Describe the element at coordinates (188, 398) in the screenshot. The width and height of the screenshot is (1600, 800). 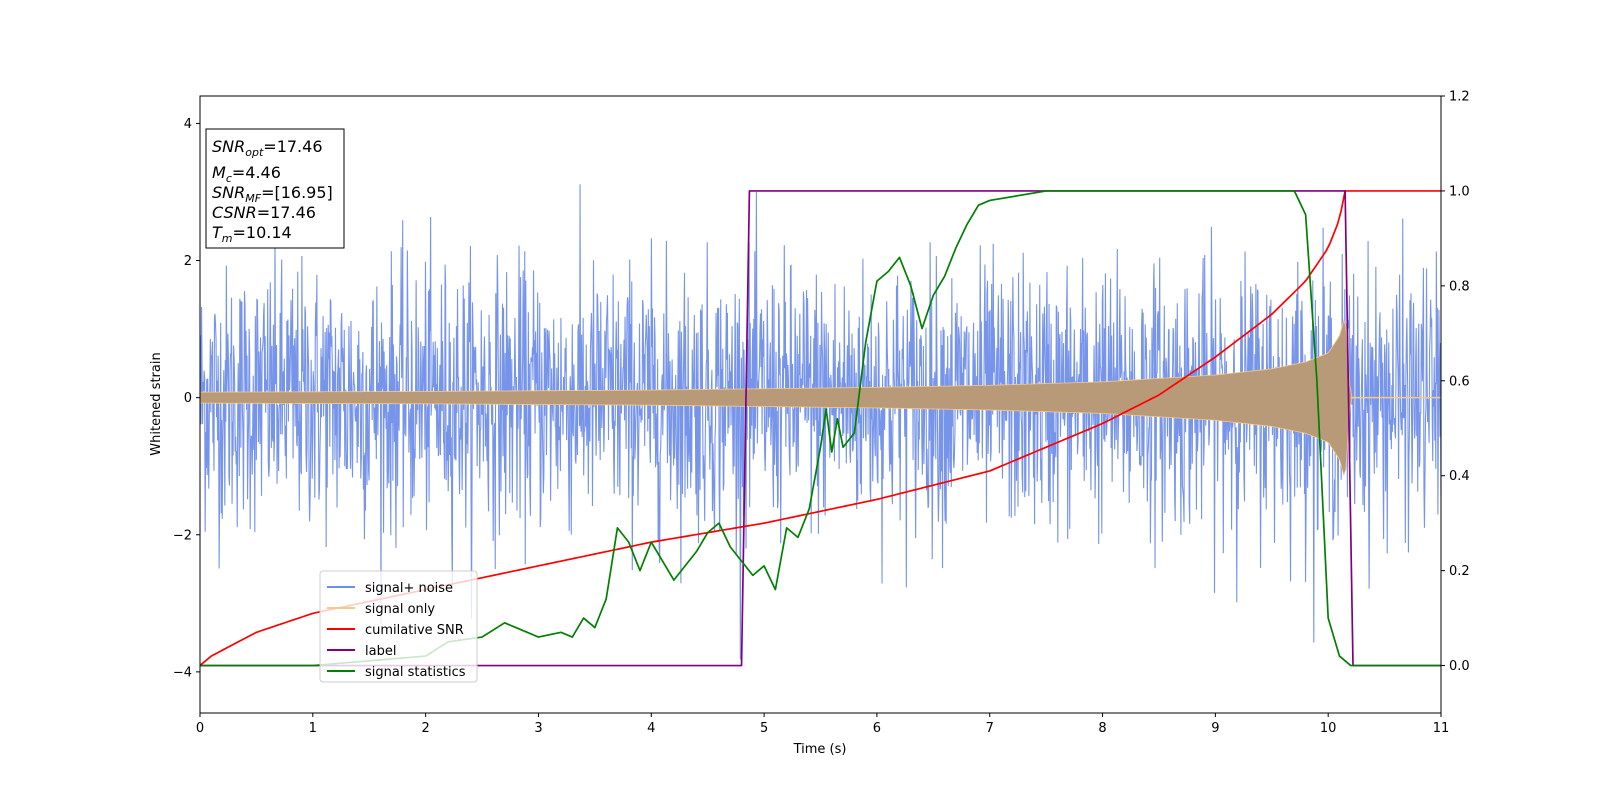
I see `y-tick-label: 0` at that location.